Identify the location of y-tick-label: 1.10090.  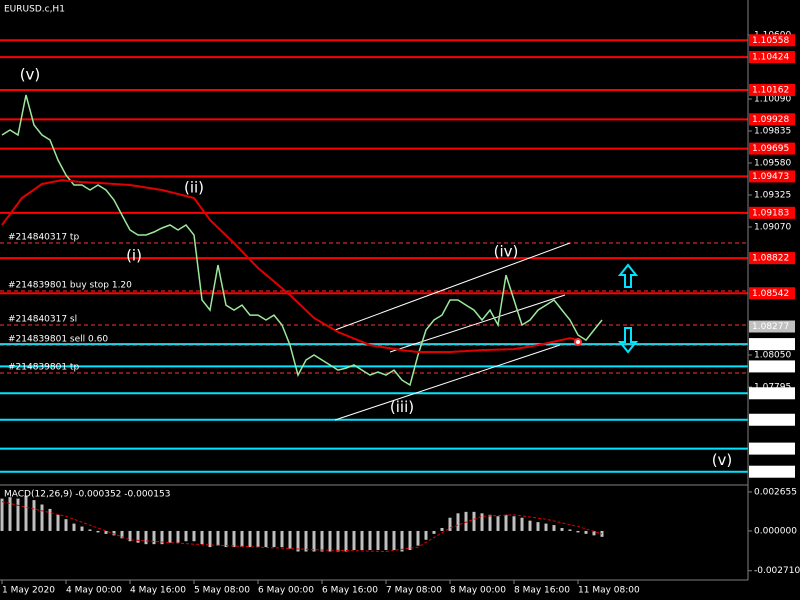
(772, 100).